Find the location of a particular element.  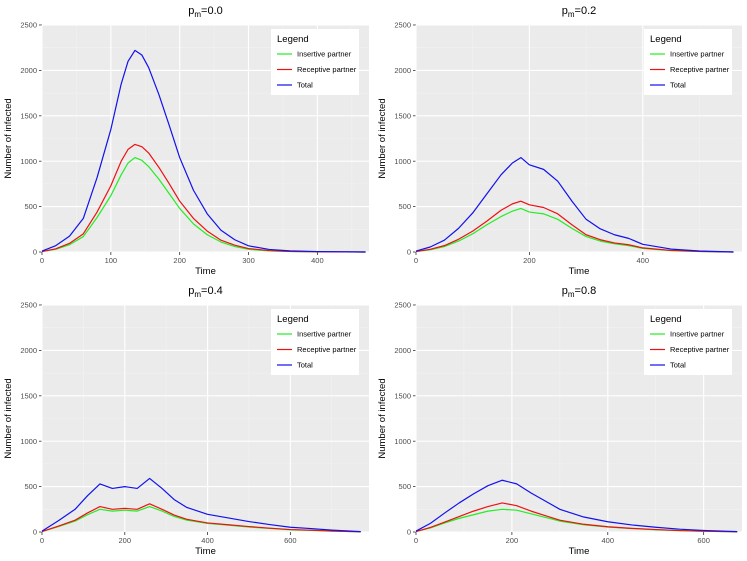

x-tick-label: 300 is located at coordinates (248, 260).